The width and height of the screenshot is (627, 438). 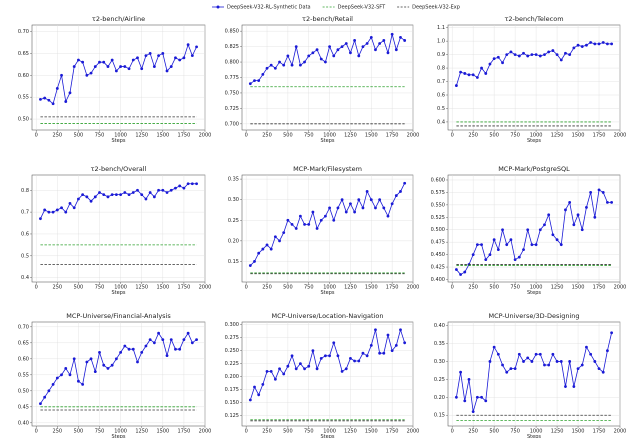 I want to click on y-tick-label: 0.825, so click(x=232, y=47).